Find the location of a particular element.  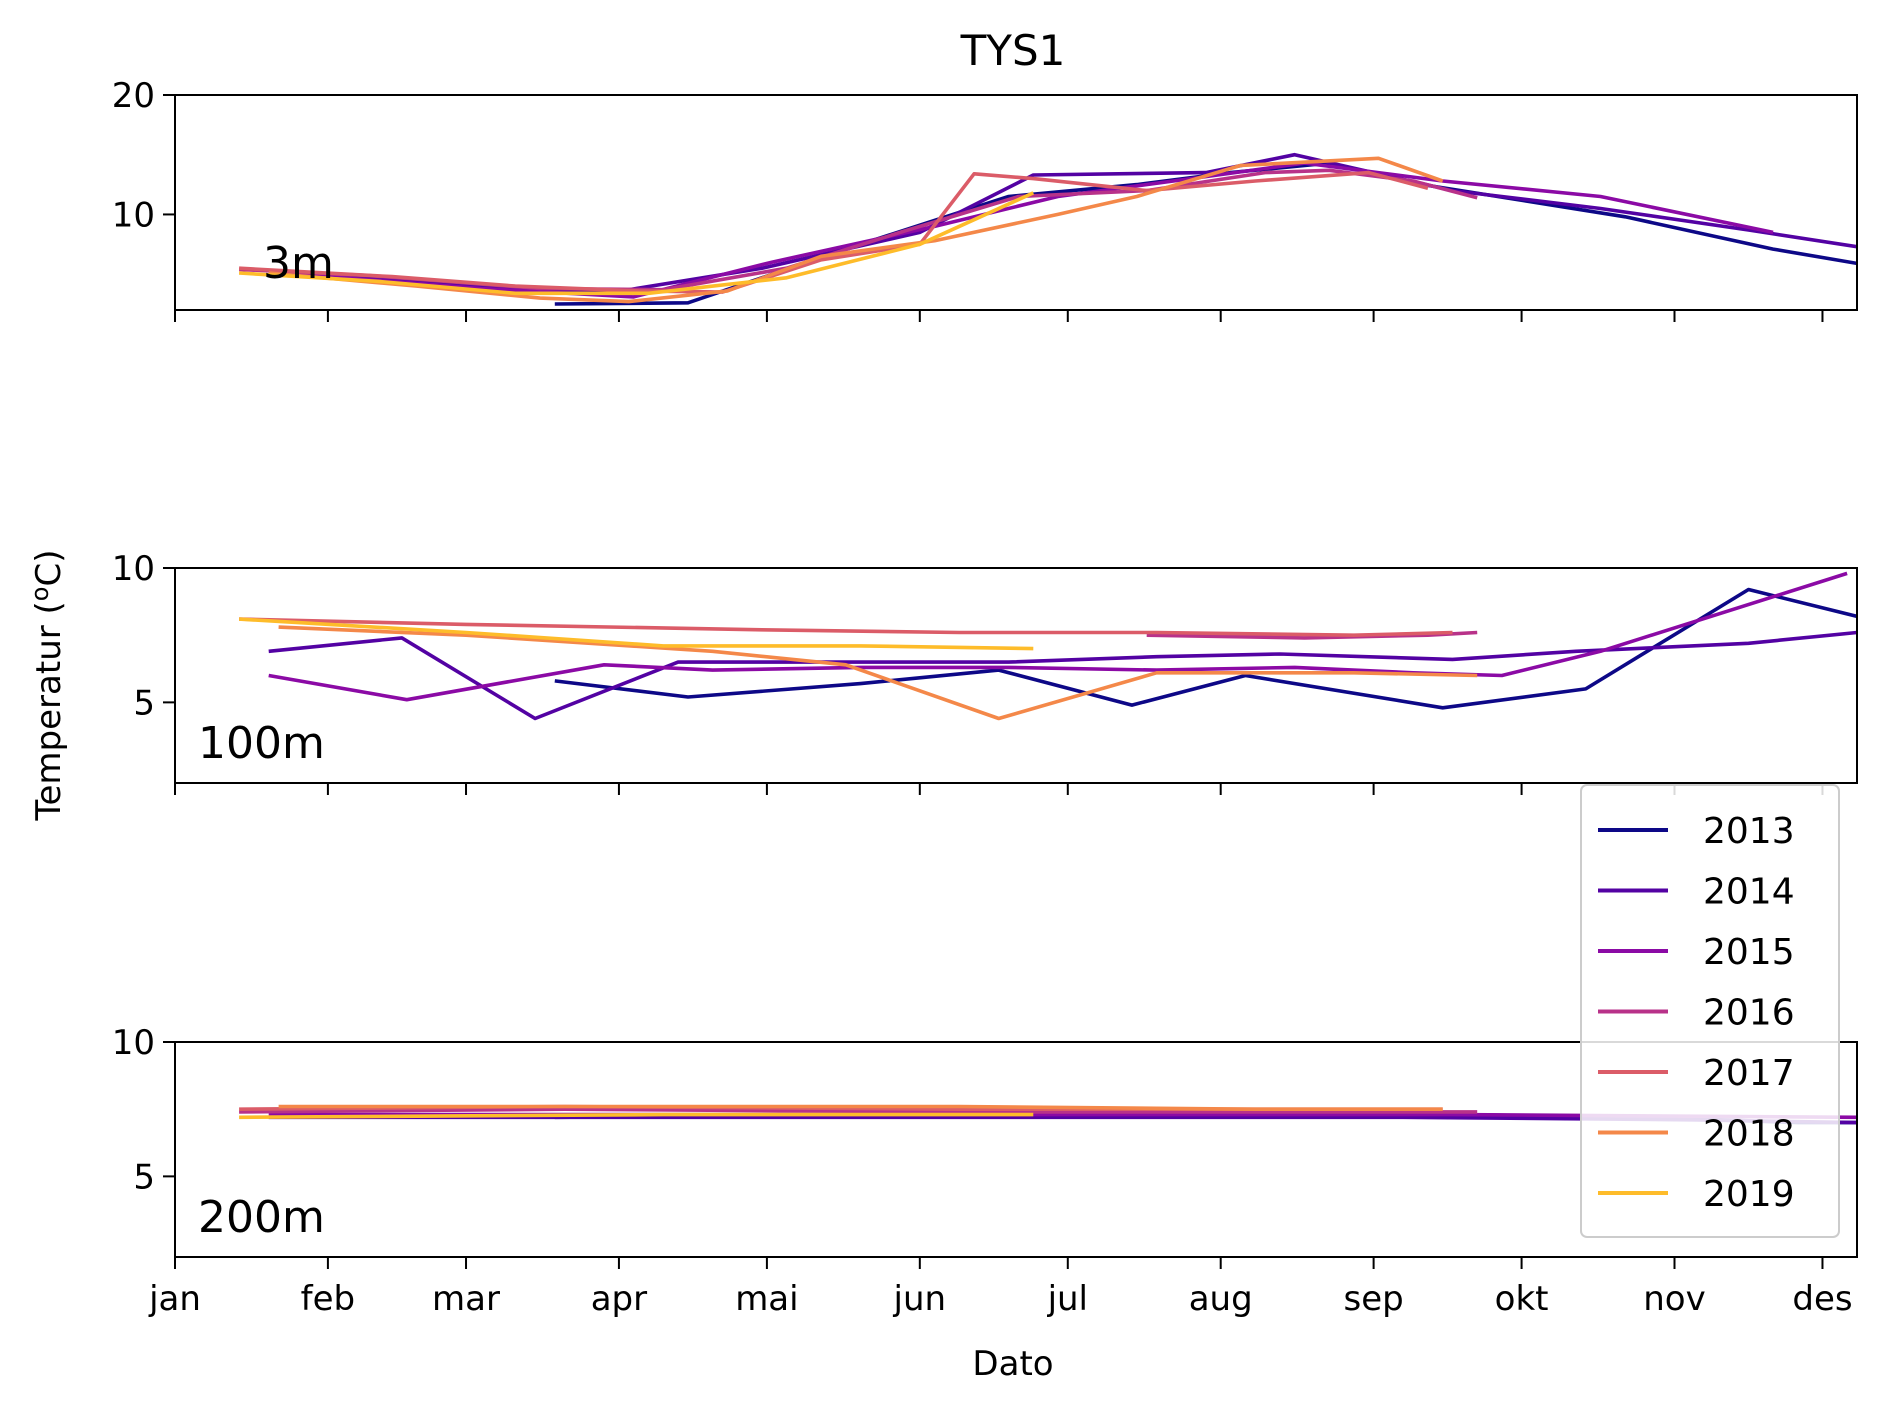

series-line-2014-3m is located at coordinates (1075, 223).